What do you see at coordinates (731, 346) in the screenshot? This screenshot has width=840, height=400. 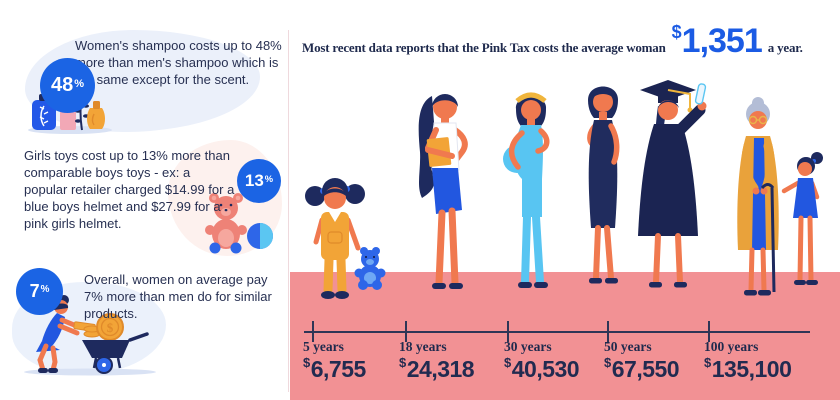 I see `timeline-age-label: 100 years` at bounding box center [731, 346].